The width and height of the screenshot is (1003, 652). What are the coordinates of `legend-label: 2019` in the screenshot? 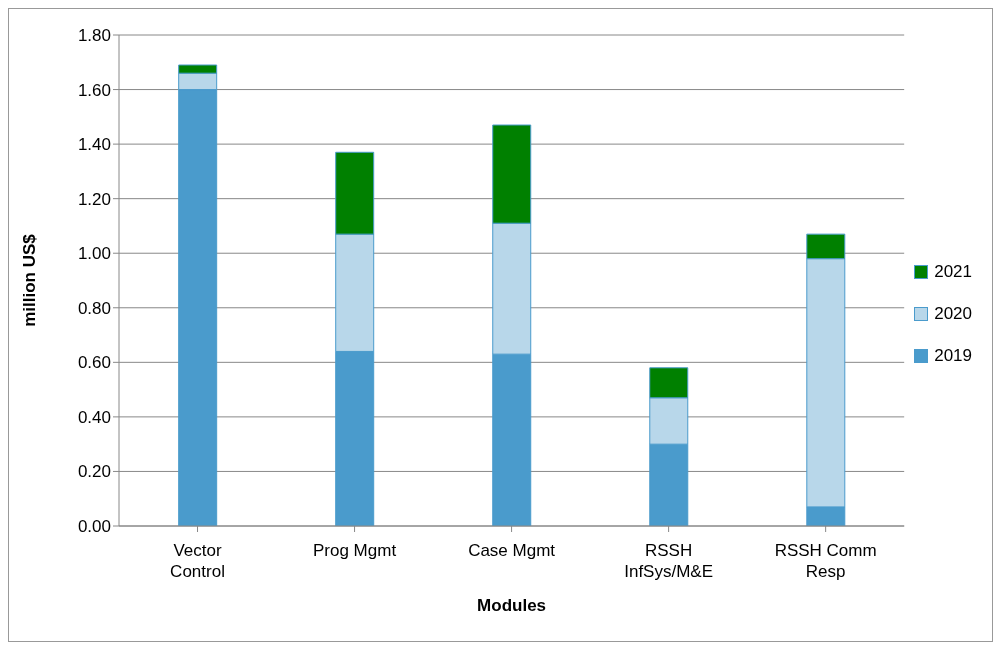 It's located at (953, 356).